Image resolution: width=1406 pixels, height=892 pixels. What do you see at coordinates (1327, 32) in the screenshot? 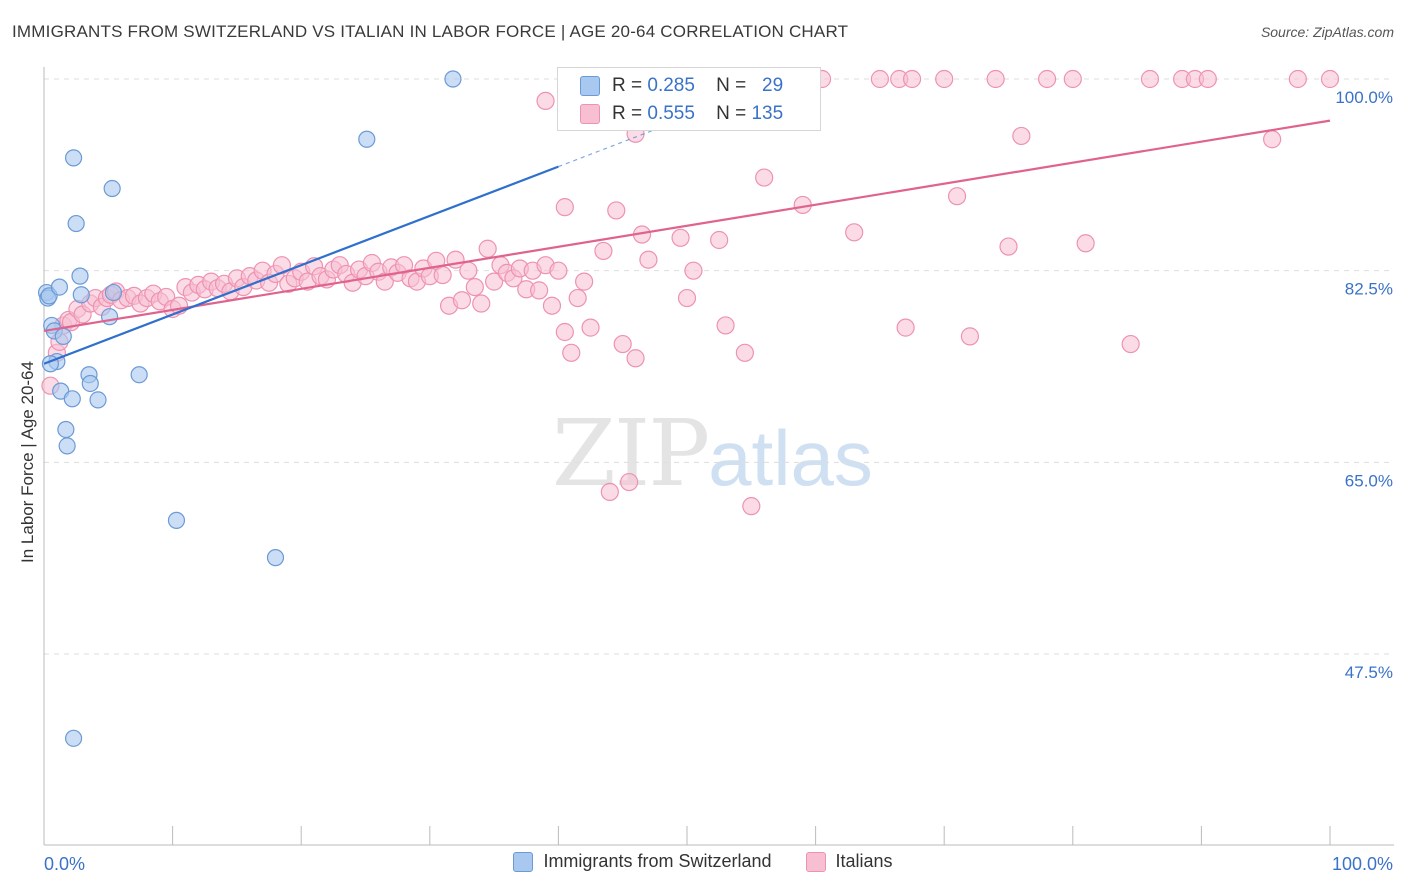
I see `source-label: Source: ZipAtlas.com` at bounding box center [1327, 32].